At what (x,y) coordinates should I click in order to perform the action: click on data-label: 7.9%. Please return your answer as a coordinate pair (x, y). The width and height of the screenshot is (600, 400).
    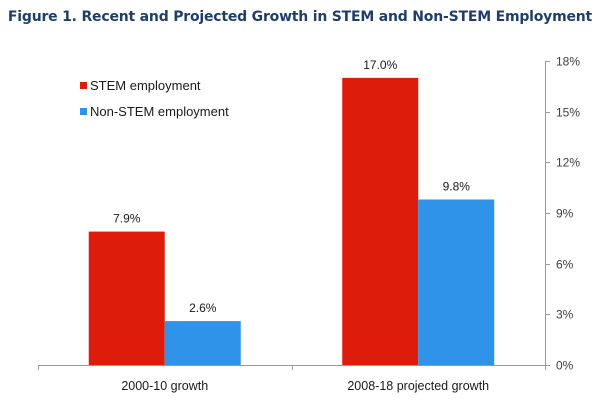
    Looking at the image, I should click on (127, 219).